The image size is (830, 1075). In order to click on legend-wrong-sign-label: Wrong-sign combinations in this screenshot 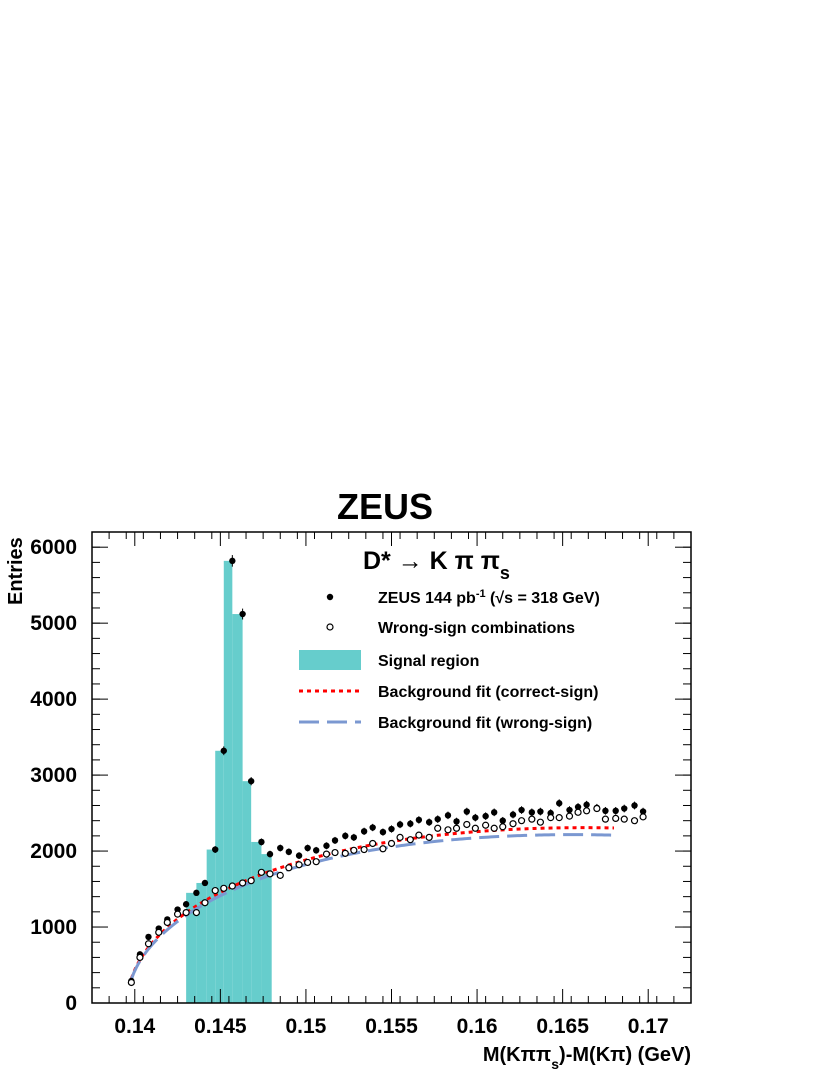, I will do `click(476, 628)`.